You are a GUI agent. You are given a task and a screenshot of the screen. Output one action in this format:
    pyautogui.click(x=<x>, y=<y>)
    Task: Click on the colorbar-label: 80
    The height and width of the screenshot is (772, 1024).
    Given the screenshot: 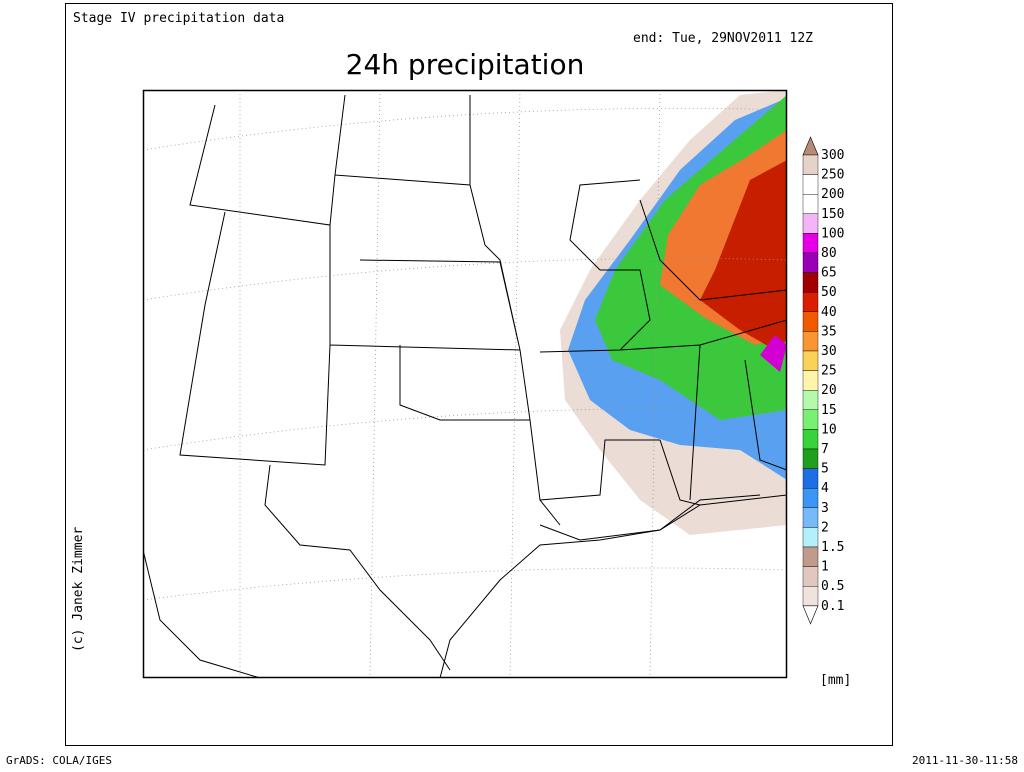 What is the action you would take?
    pyautogui.click(x=829, y=253)
    